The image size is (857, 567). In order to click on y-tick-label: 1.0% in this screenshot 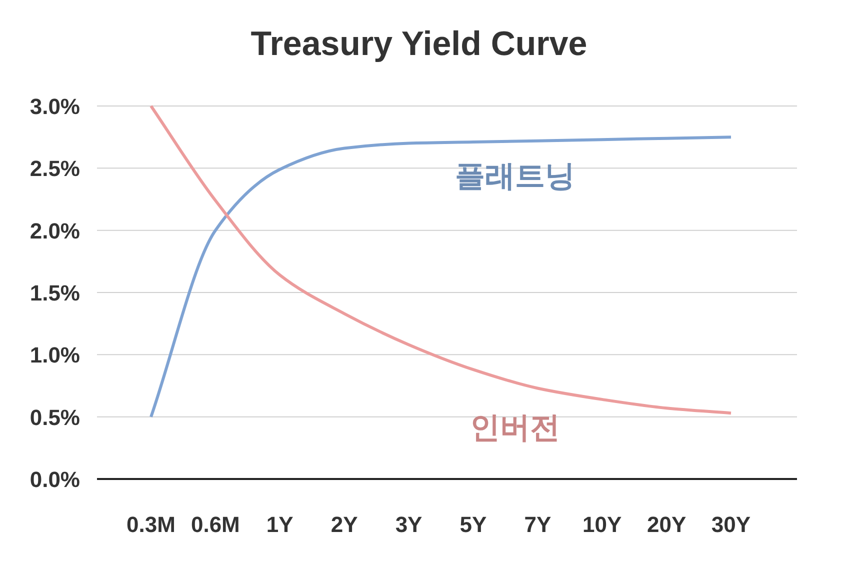, I will do `click(55, 355)`.